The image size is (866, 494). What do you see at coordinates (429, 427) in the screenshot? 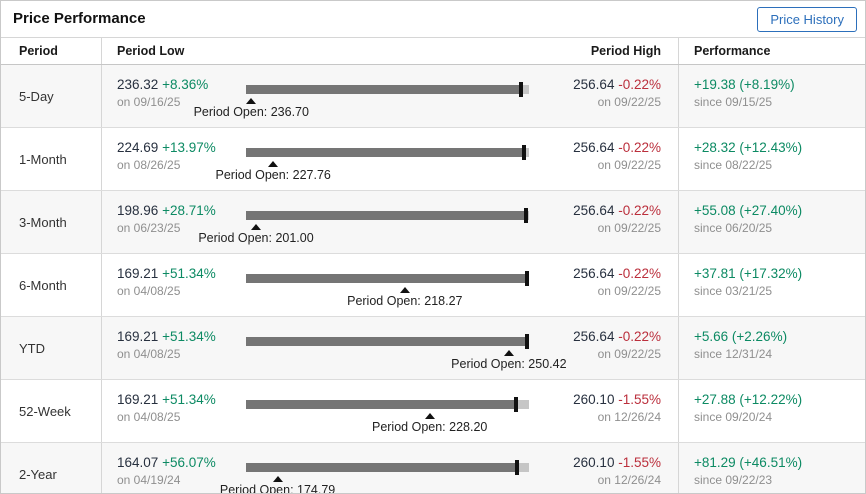
I see `period-open-label: Period Open: 228.20` at bounding box center [429, 427].